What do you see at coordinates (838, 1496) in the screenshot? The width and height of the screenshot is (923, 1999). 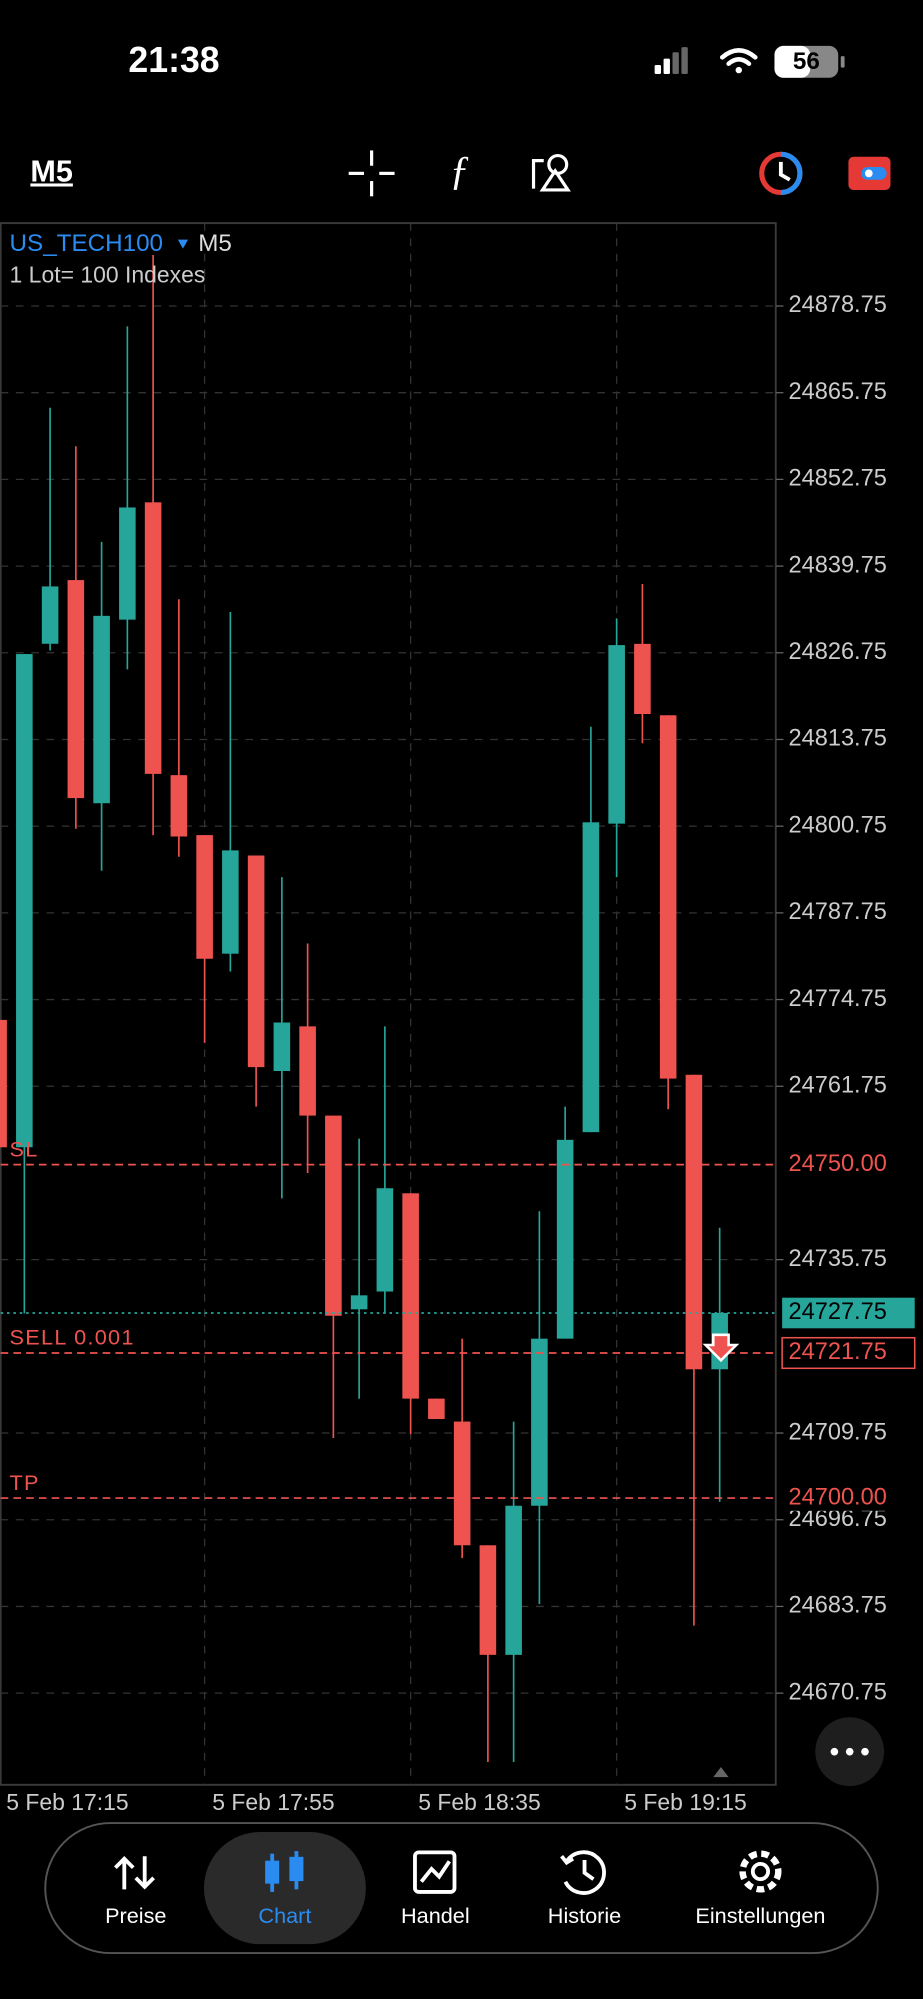 I see `price-tag: 24700.00` at bounding box center [838, 1496].